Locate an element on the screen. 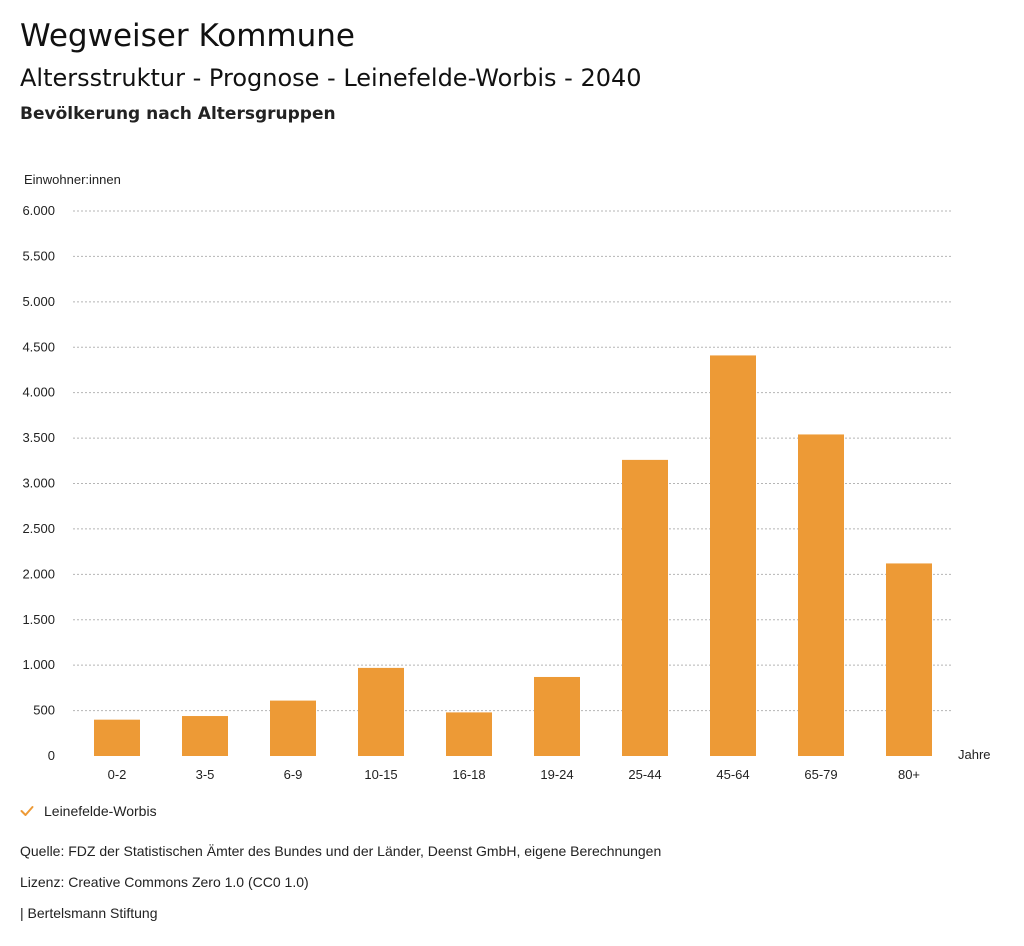 Image resolution: width=1024 pixels, height=946 pixels. x-tick-label: 80+ is located at coordinates (909, 774).